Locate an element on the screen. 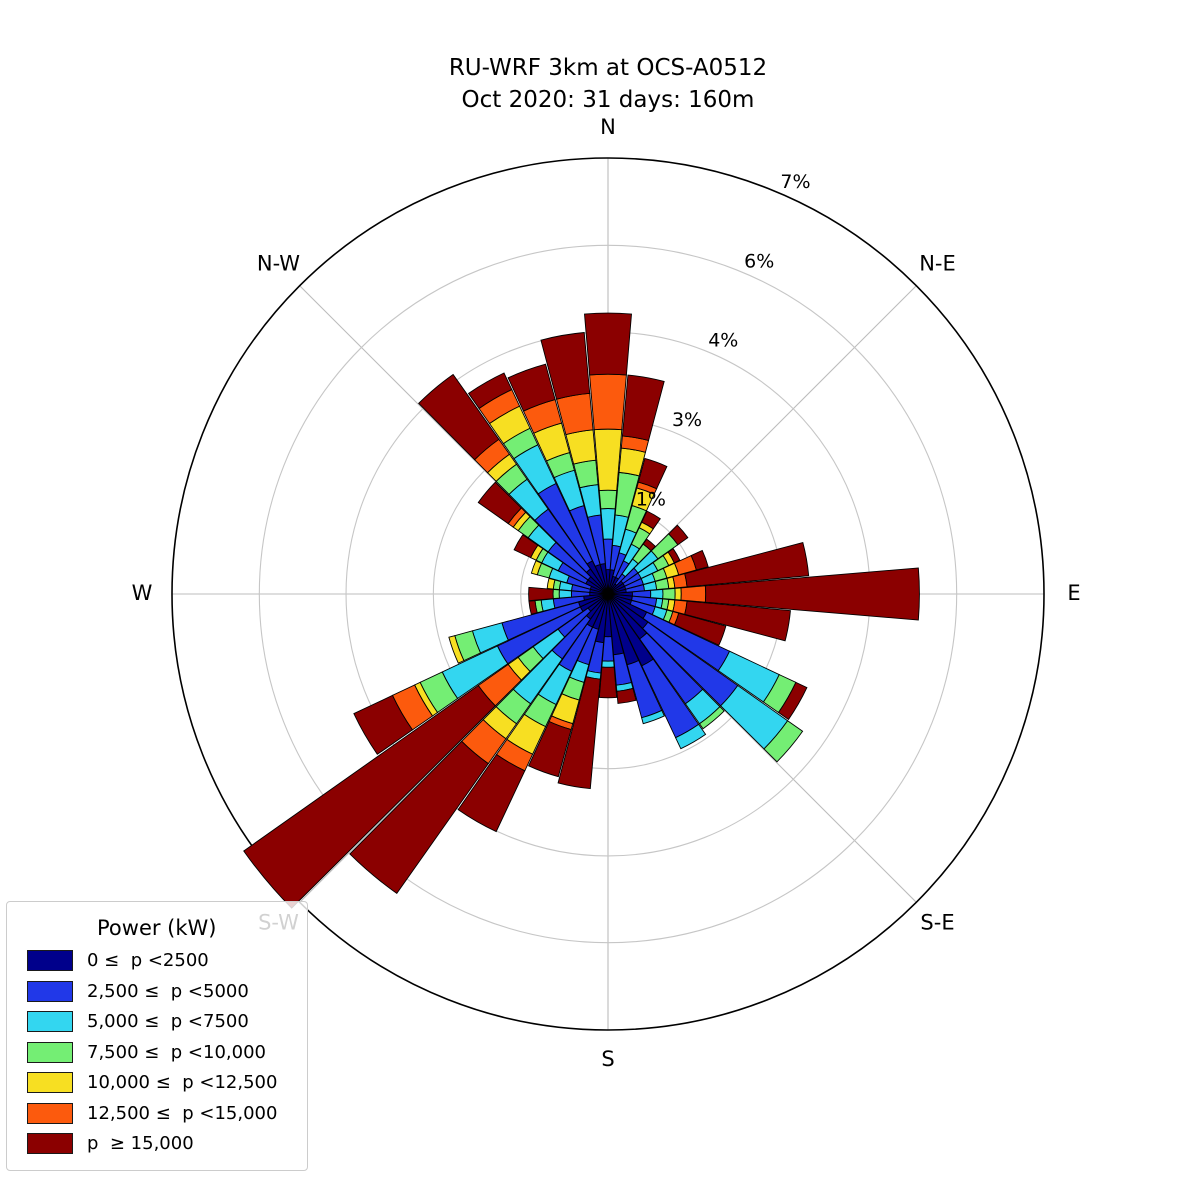 The height and width of the screenshot is (1200, 1200). compass-label-w: W is located at coordinates (142, 593).